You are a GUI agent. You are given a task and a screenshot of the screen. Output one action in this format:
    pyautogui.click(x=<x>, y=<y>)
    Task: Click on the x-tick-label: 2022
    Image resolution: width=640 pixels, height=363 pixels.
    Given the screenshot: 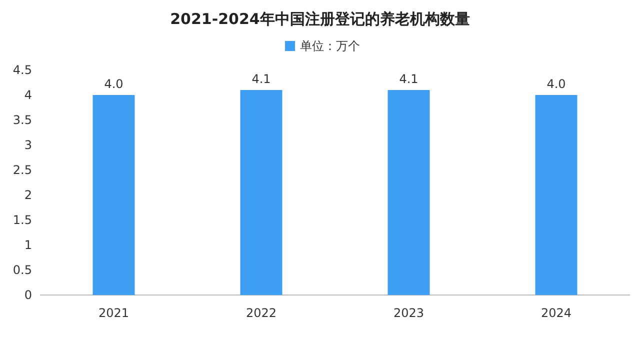 What is the action you would take?
    pyautogui.click(x=261, y=313)
    